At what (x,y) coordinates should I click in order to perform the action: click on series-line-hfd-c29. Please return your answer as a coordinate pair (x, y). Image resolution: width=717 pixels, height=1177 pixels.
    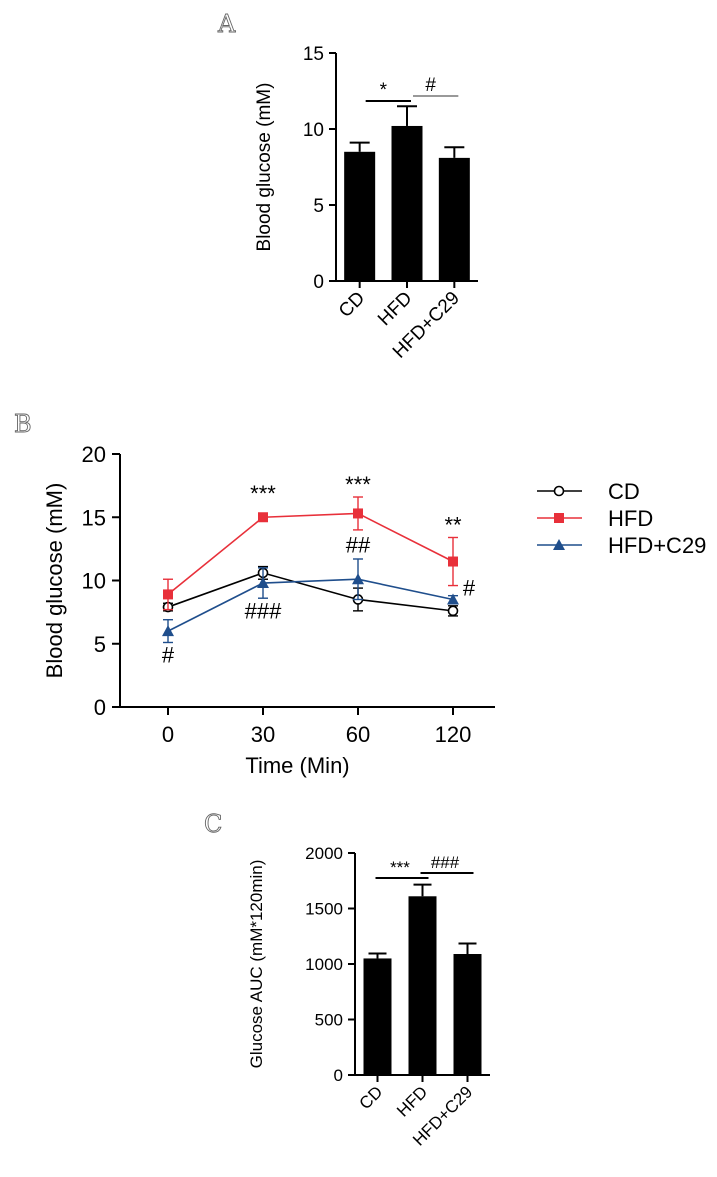
    Looking at the image, I should click on (310, 605).